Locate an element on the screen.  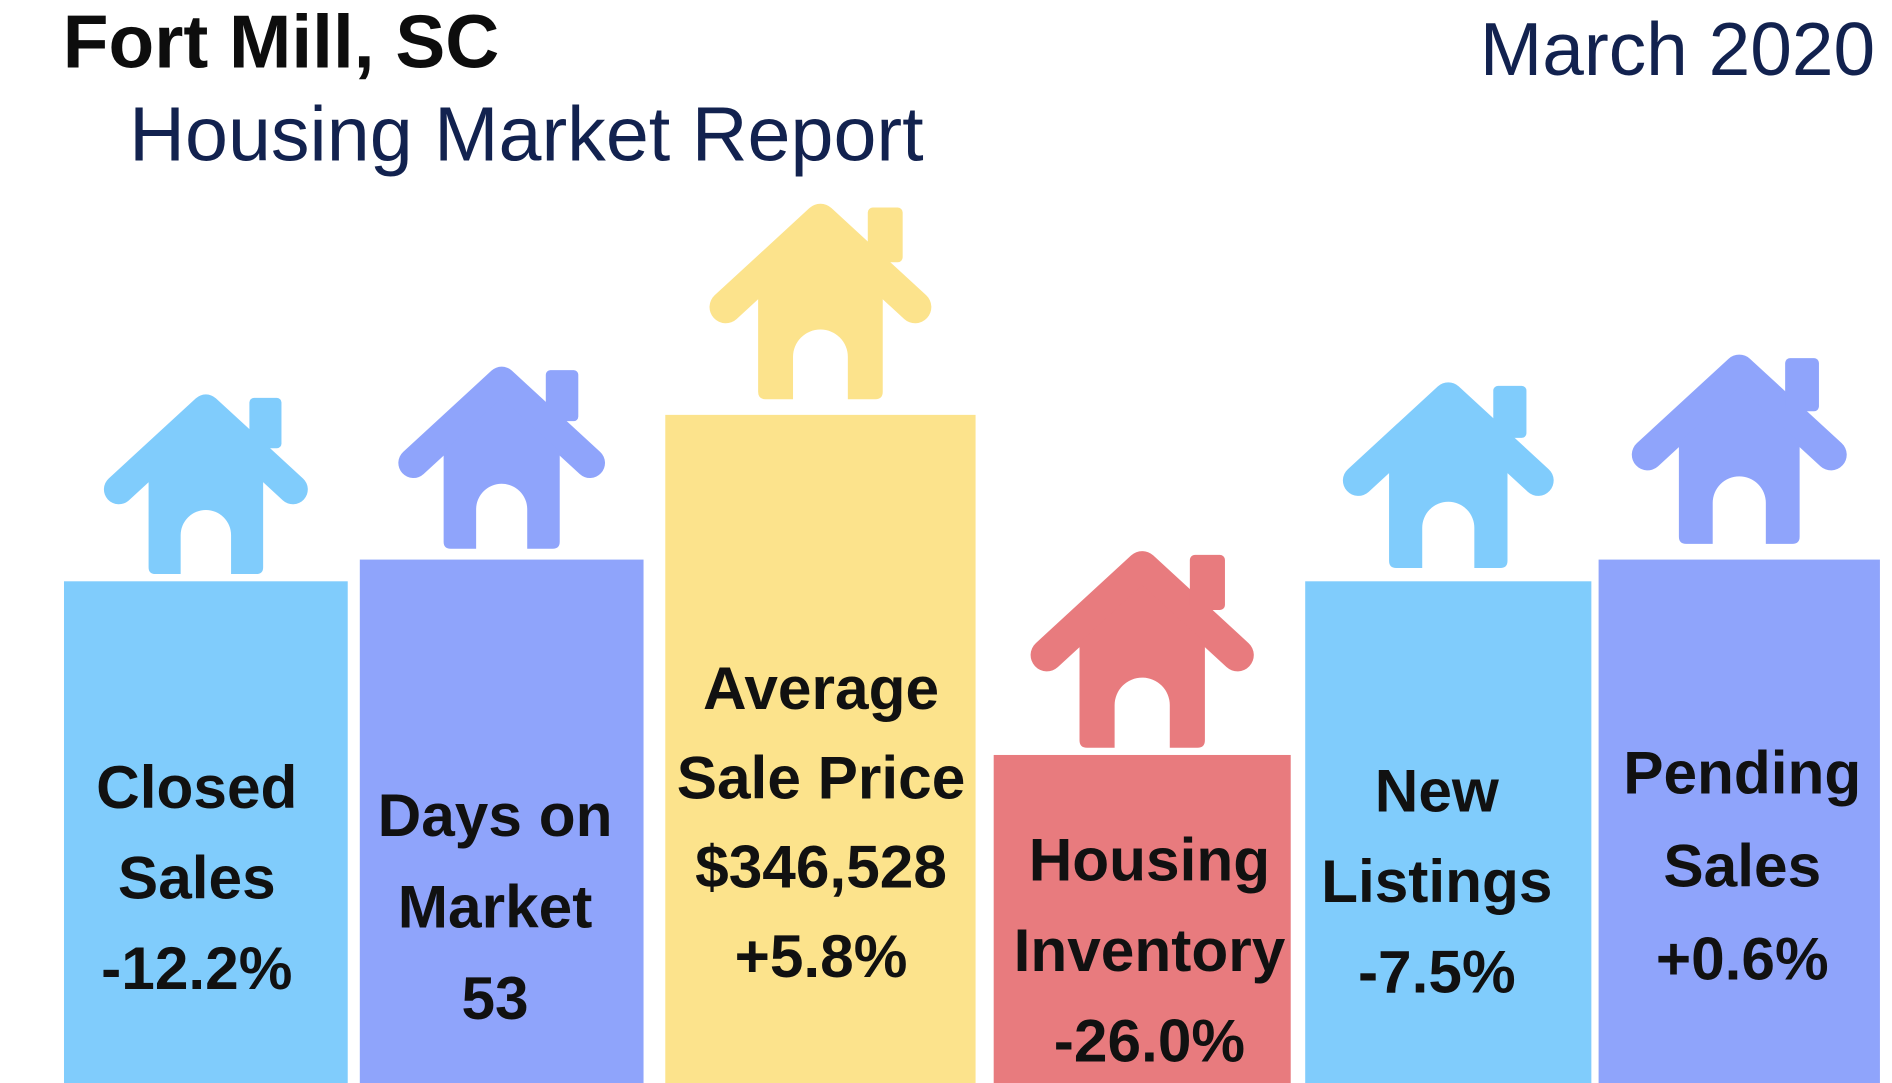
stat-label: Housing is located at coordinates (1149, 859).